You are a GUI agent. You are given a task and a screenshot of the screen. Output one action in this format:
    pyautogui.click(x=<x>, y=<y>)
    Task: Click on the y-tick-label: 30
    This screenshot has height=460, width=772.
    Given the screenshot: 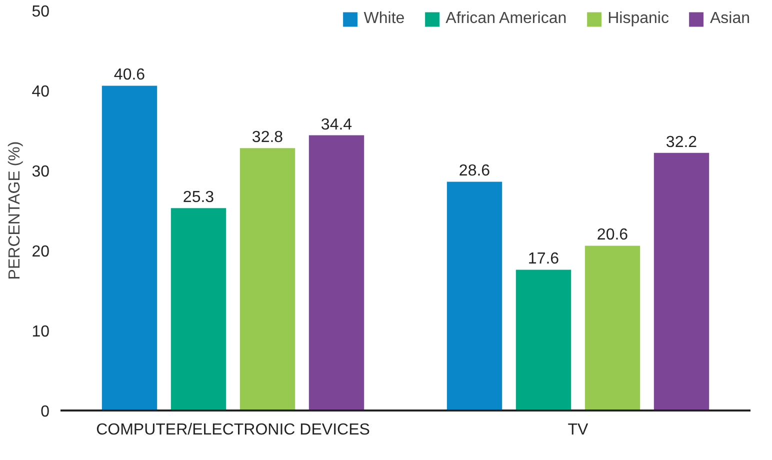 What is the action you would take?
    pyautogui.click(x=41, y=172)
    